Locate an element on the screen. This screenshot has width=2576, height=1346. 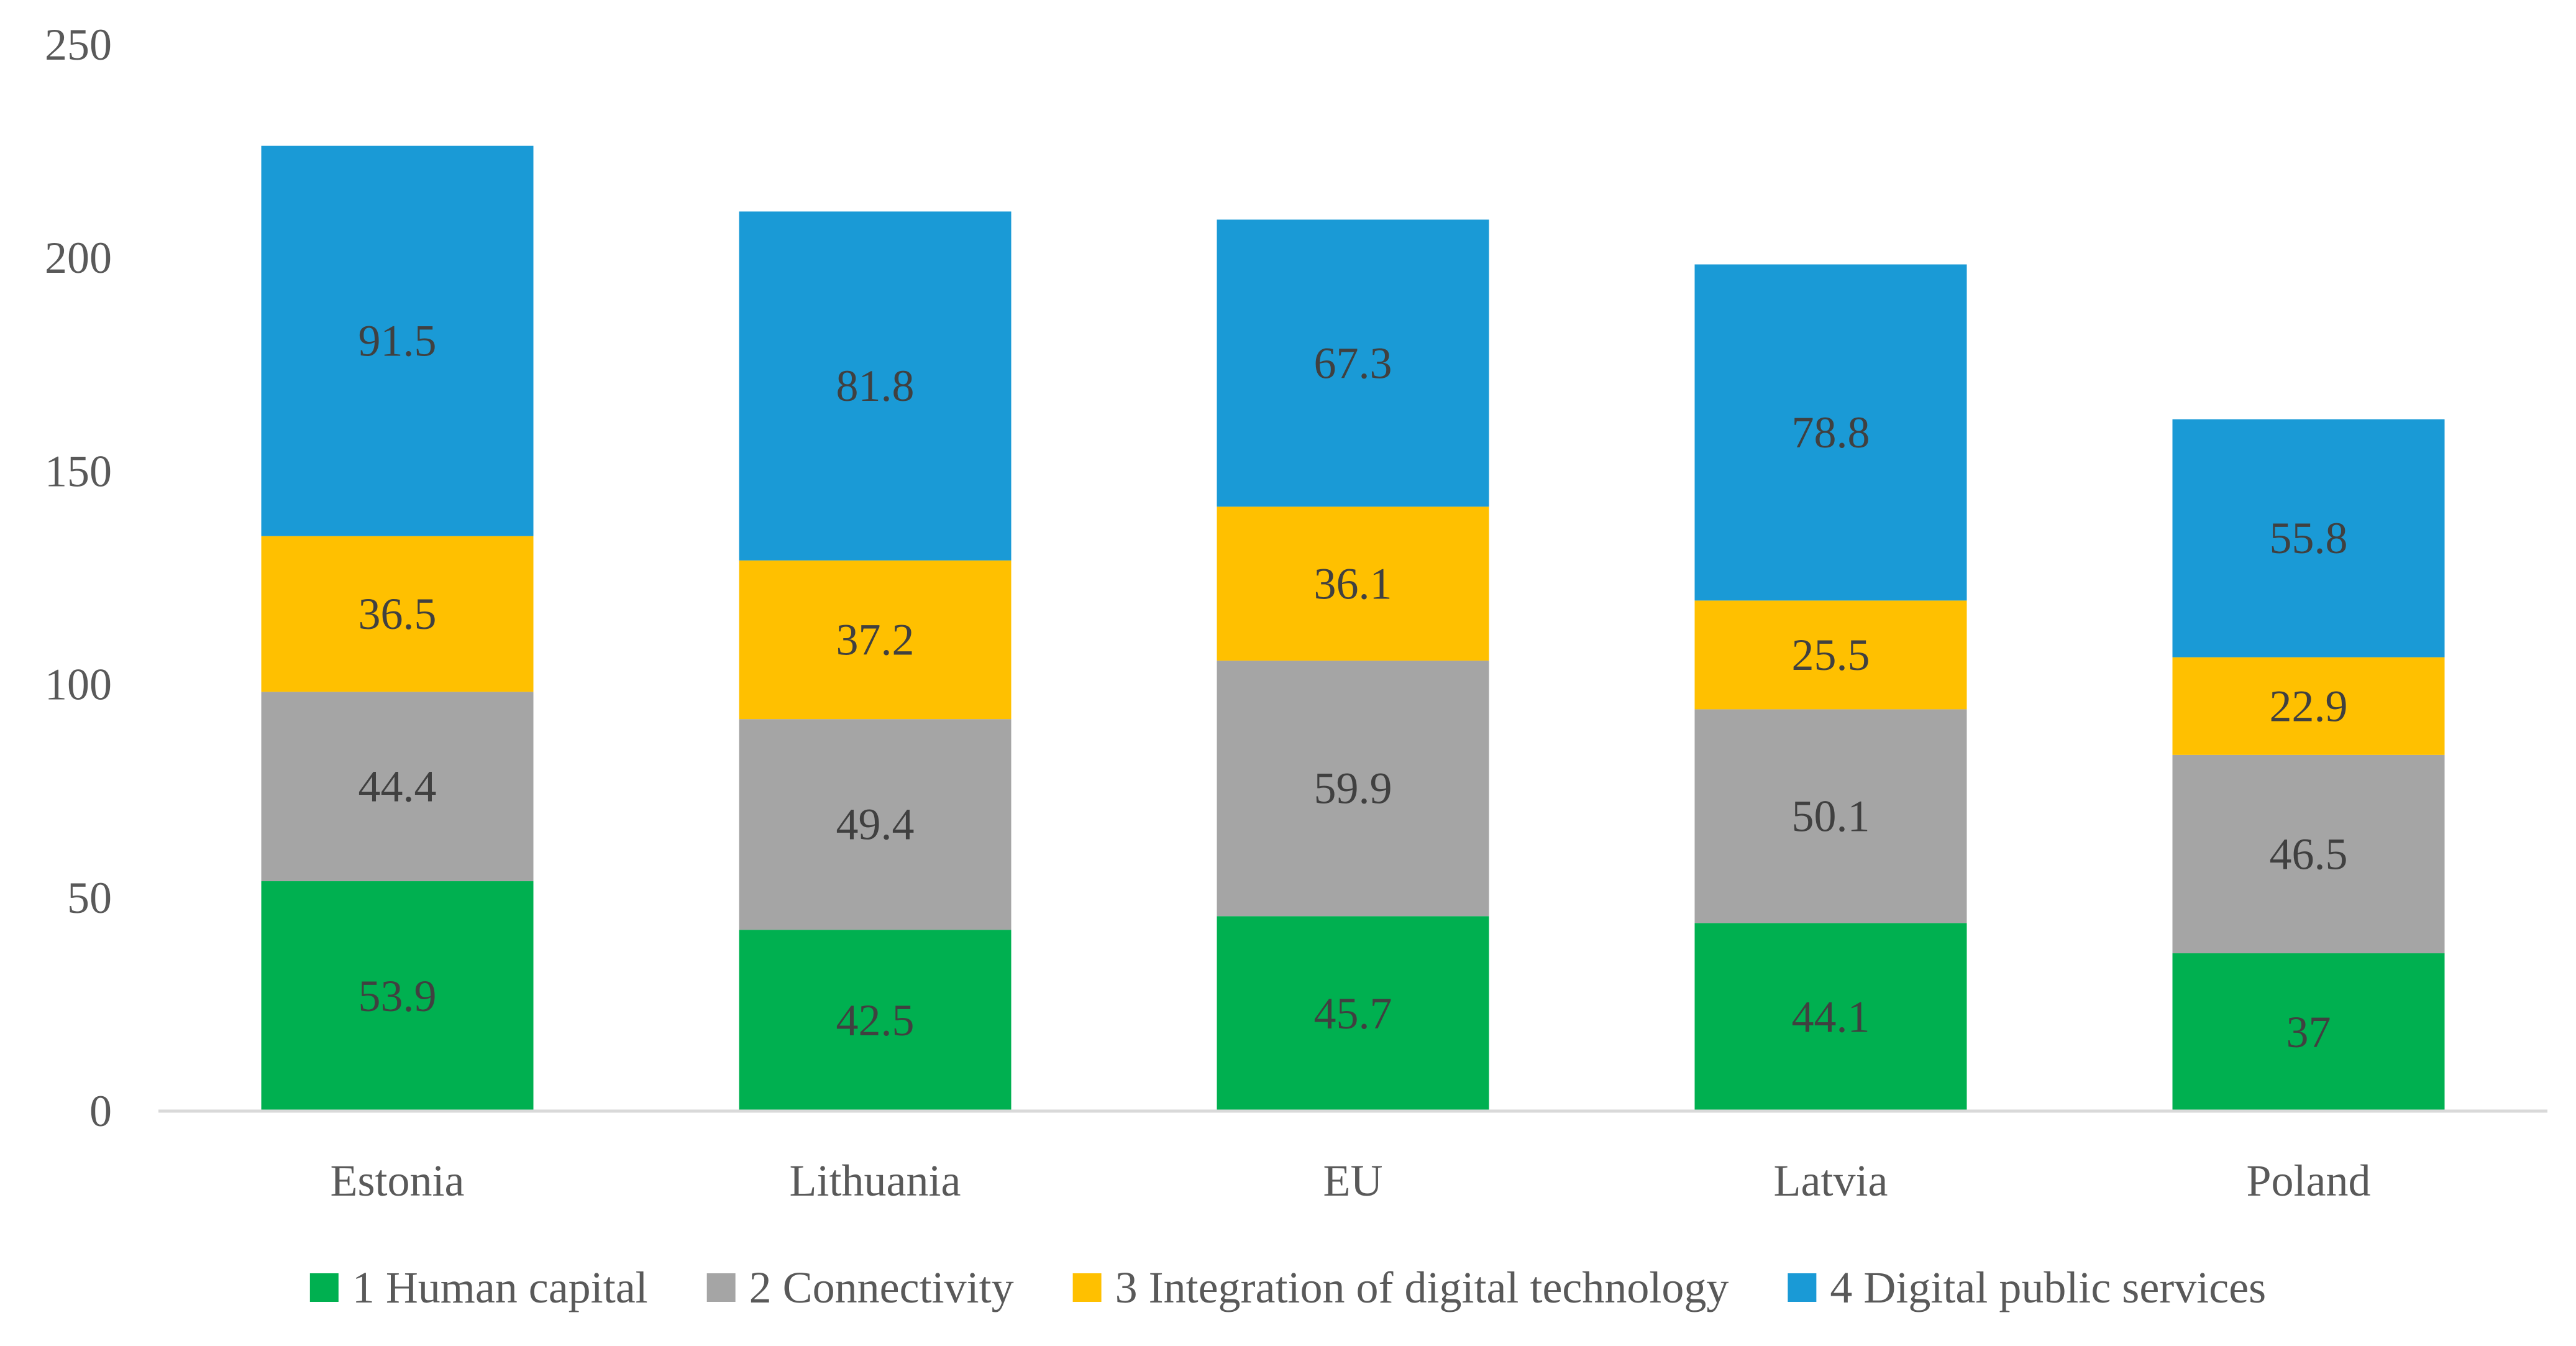
data-label-poland-series-4: 55.8 is located at coordinates (2309, 538).